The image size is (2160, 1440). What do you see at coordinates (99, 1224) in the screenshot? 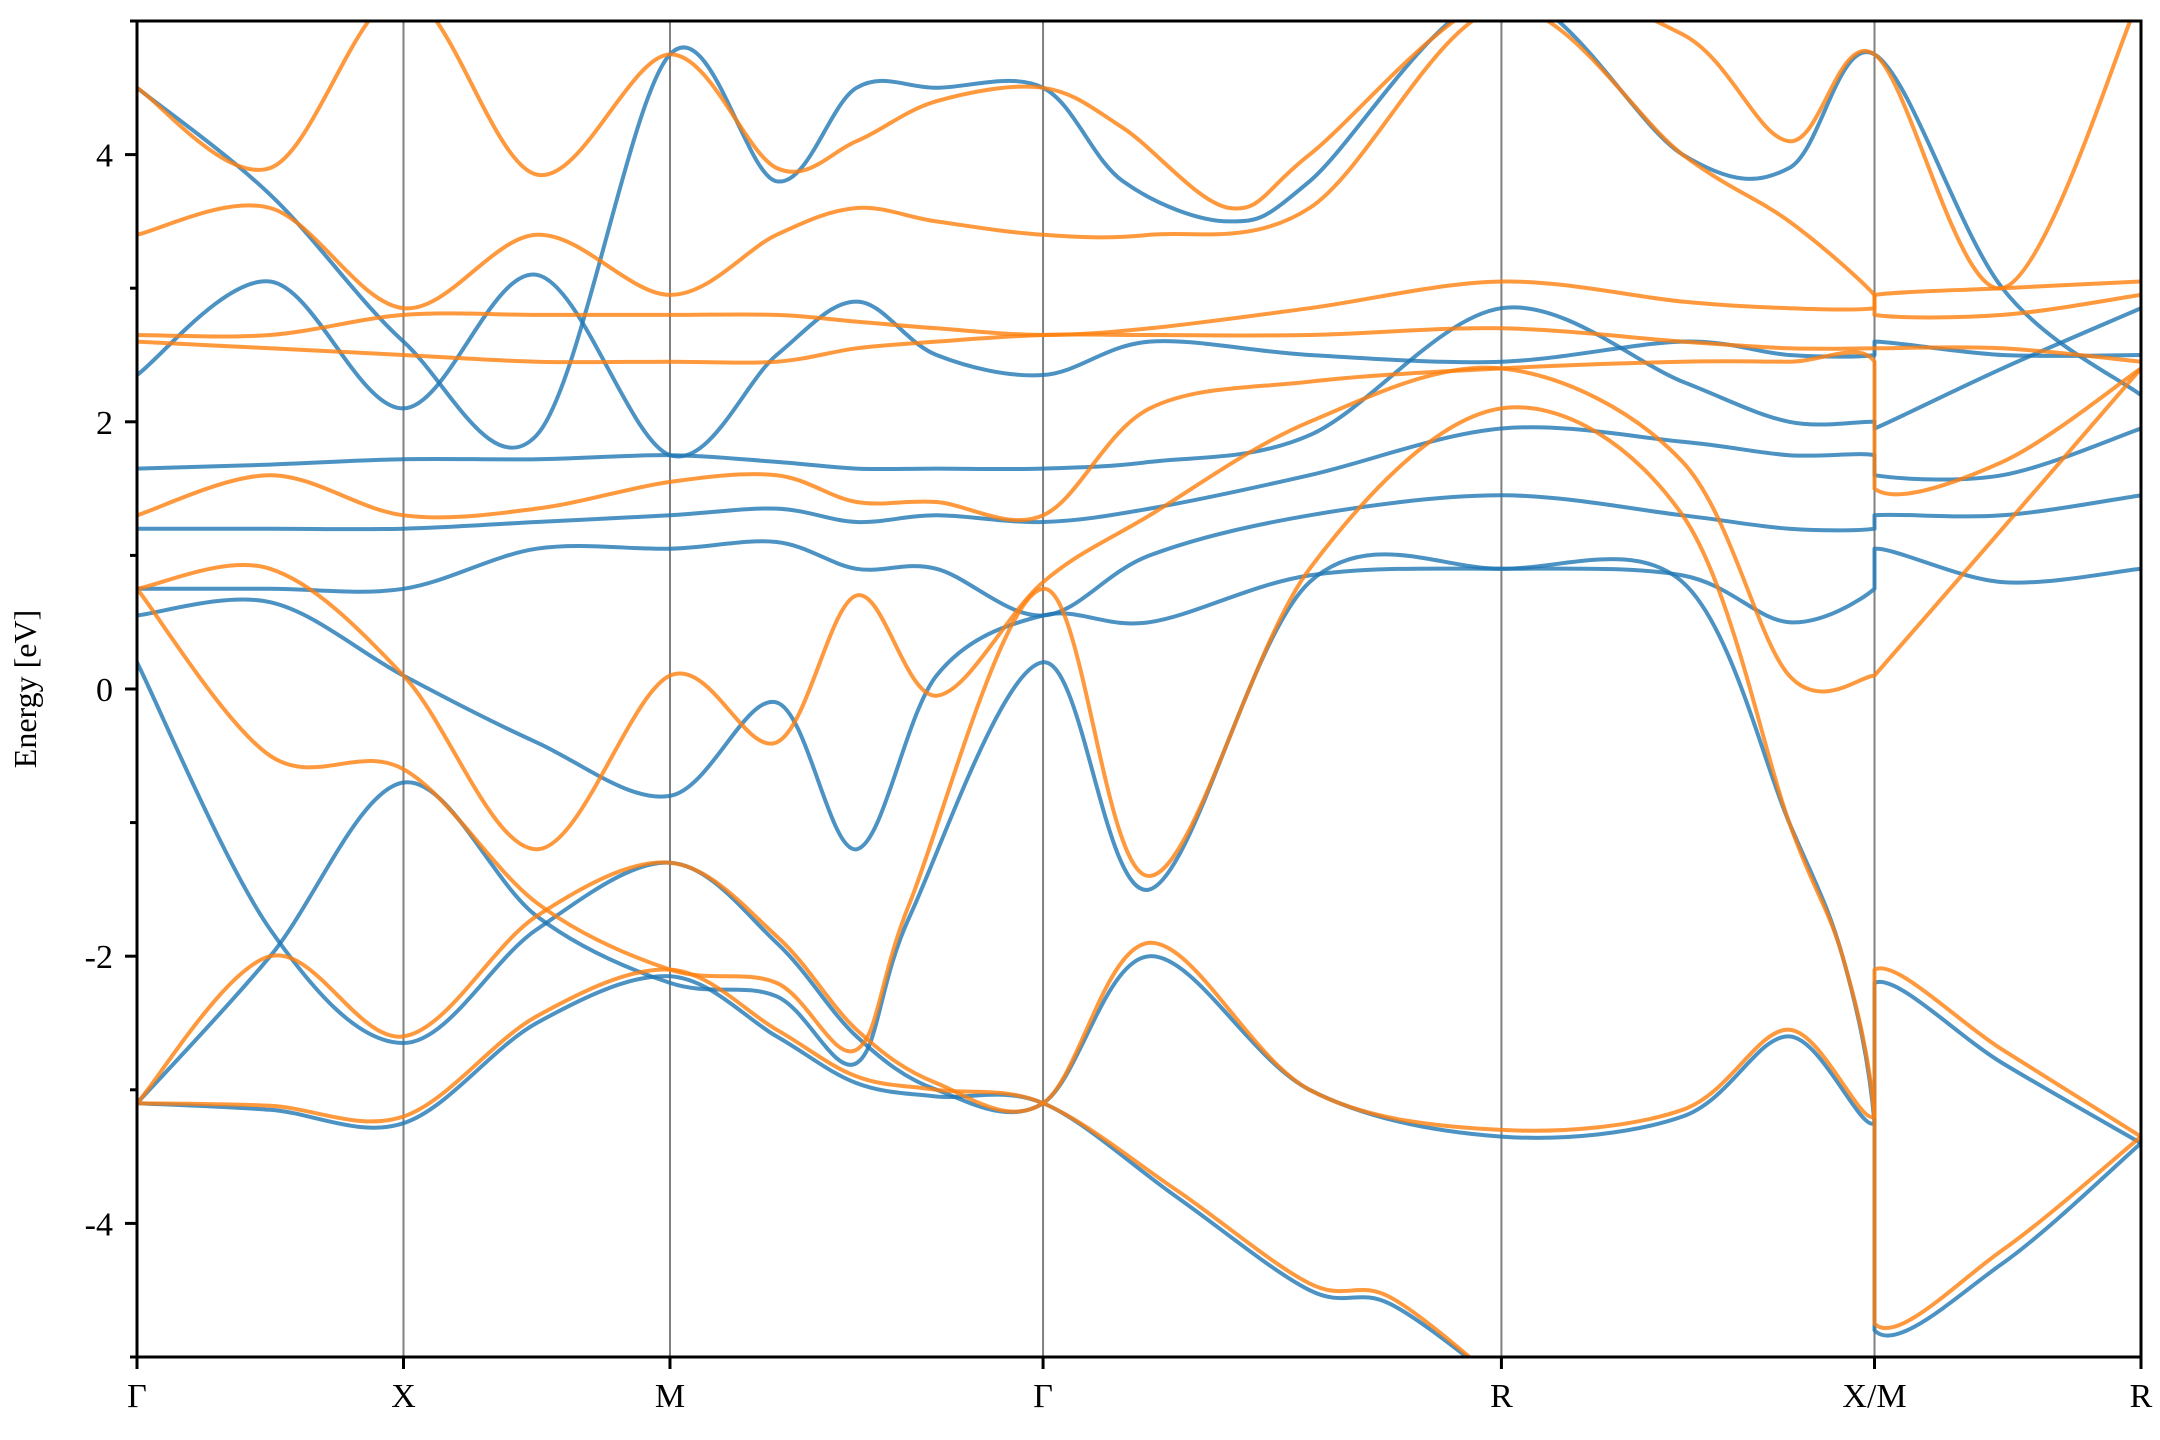
I see `y-tick-label: -4` at bounding box center [99, 1224].